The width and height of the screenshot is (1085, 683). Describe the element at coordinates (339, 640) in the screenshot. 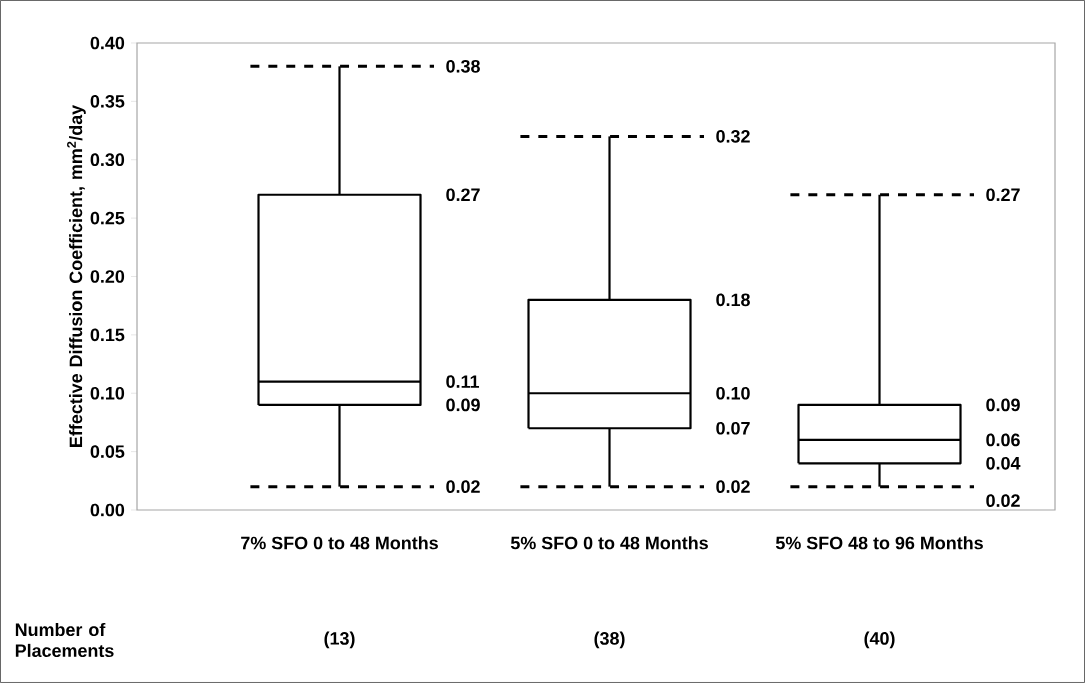

I see `text: (13)` at that location.